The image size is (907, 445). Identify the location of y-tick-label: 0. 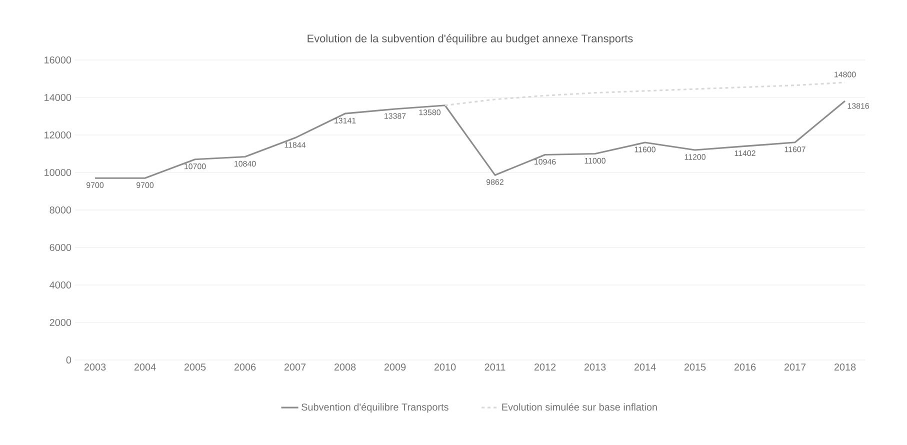
(69, 360).